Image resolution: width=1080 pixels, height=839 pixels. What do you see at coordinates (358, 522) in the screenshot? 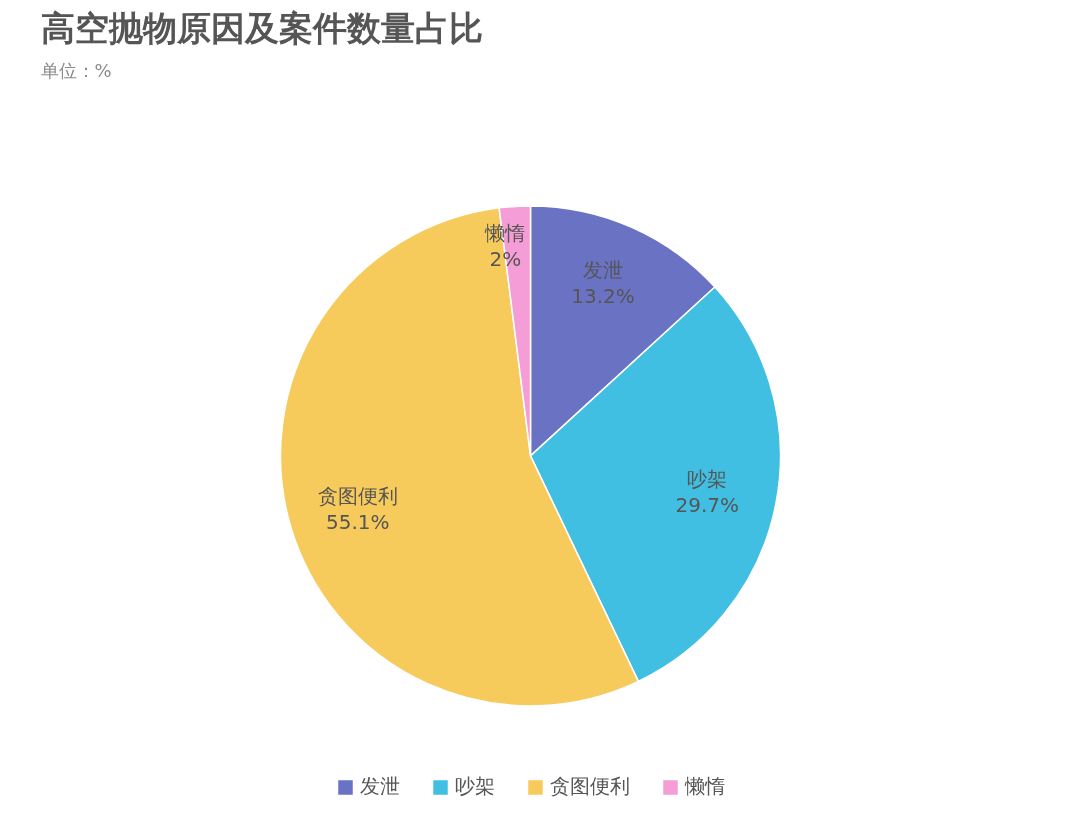
I see `data-label: 55.1%` at bounding box center [358, 522].